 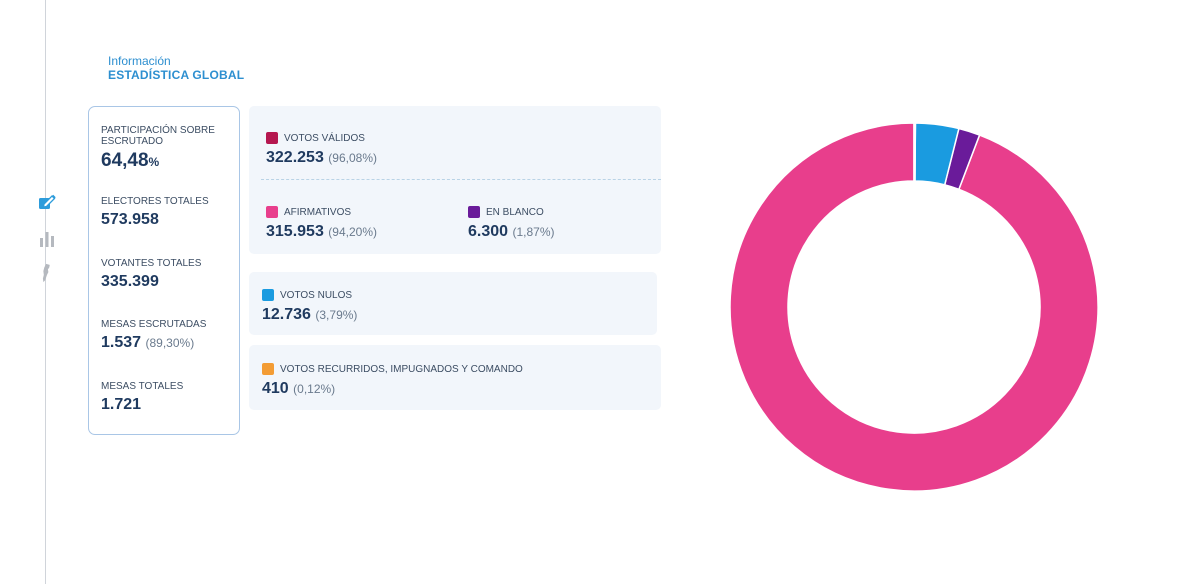 I want to click on entry-label: VOTOS RECURRIDOS, IMPUGNADOS Y COMANDO, so click(x=401, y=369).